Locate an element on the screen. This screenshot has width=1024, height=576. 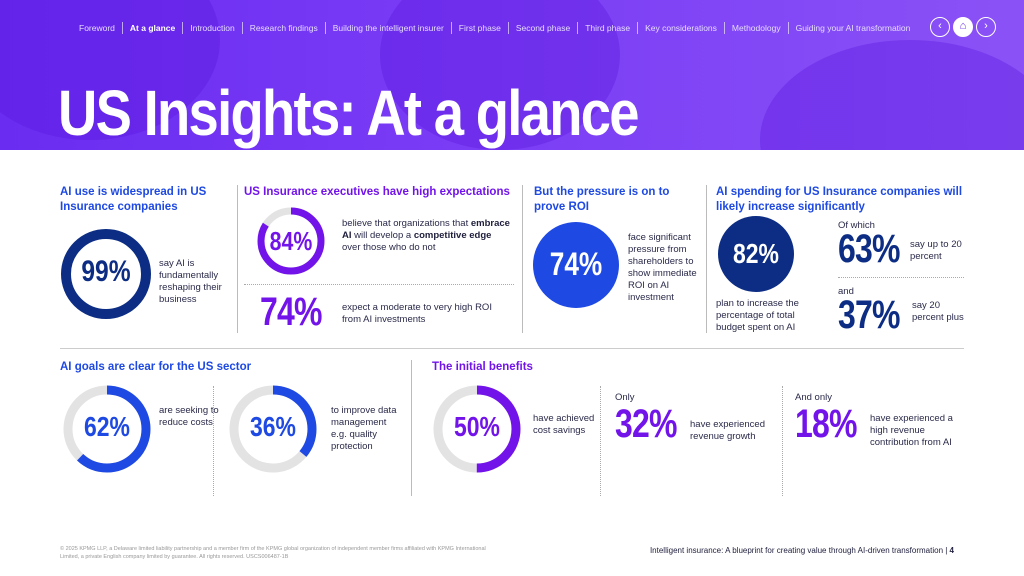
home-icon: ⌂ is located at coordinates (963, 27).